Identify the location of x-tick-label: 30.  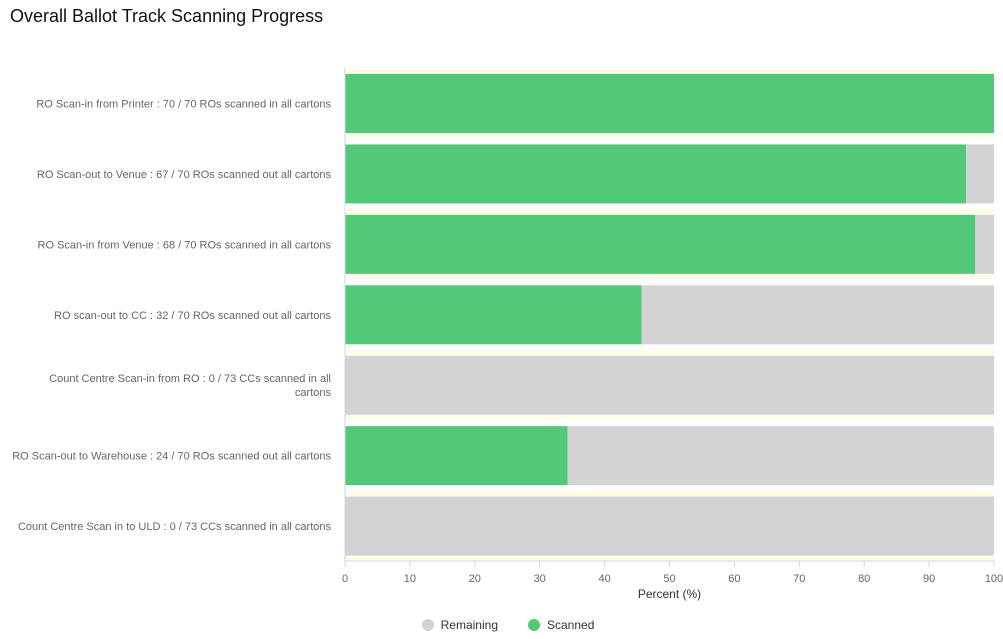
(540, 579).